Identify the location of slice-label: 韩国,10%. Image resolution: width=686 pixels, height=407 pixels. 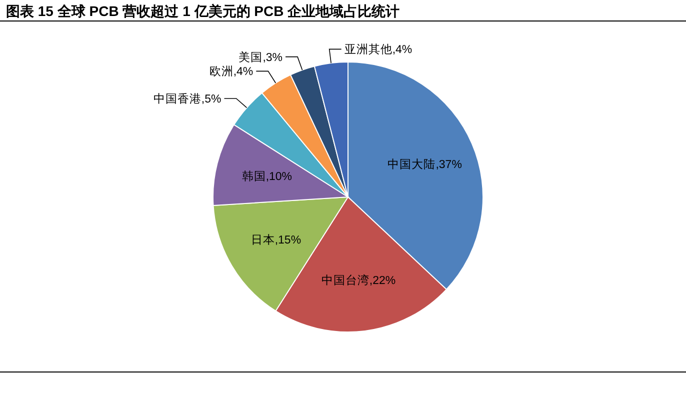
(267, 177).